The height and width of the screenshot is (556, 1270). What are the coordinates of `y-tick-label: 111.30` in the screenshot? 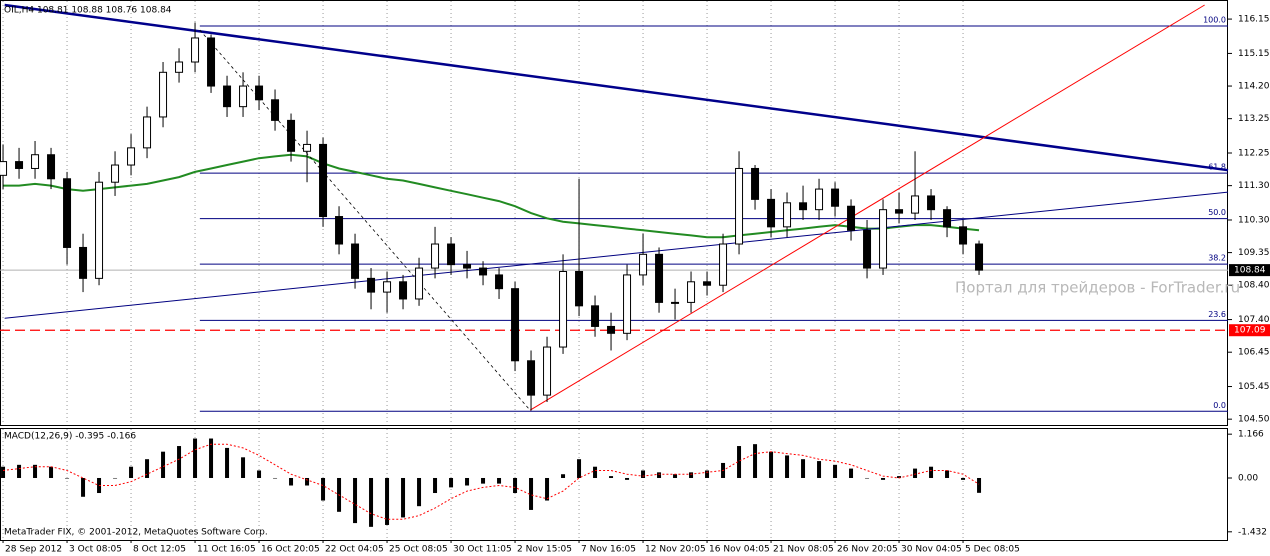 It's located at (1254, 186).